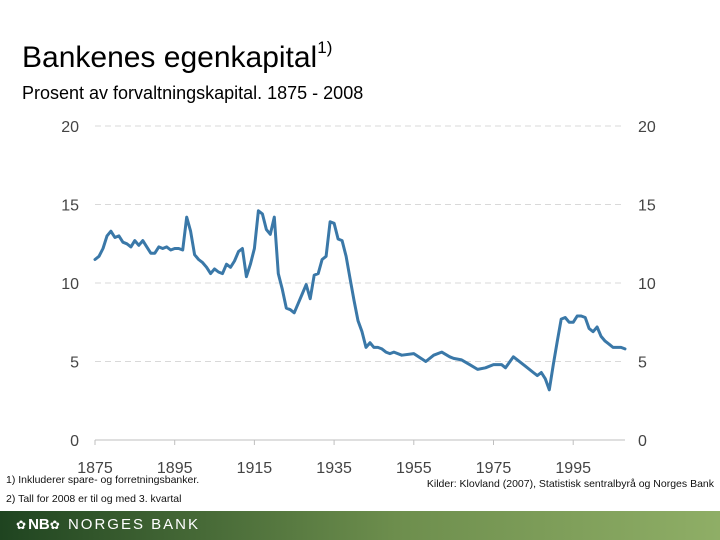 Image resolution: width=720 pixels, height=540 pixels. I want to click on title-footnote-mark: 1), so click(325, 47).